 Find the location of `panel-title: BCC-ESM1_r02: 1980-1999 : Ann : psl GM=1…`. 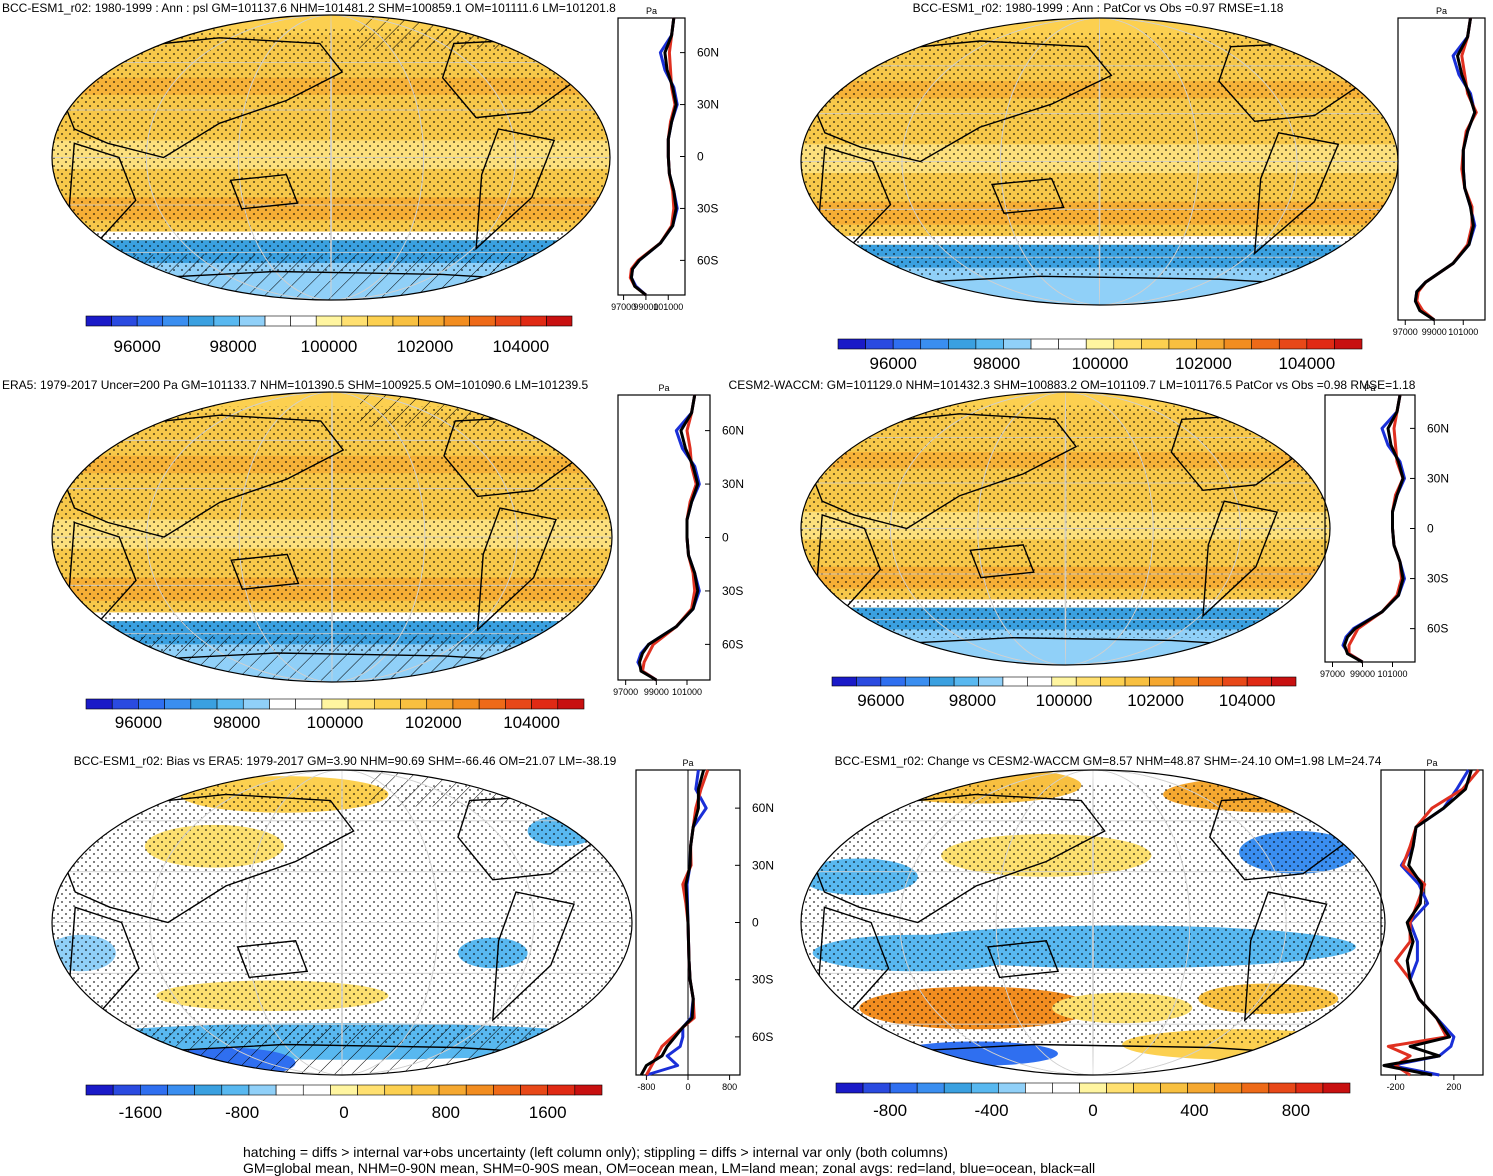

panel-title: BCC-ESM1_r02: 1980-1999 : Ann : psl GM=1… is located at coordinates (309, 8).